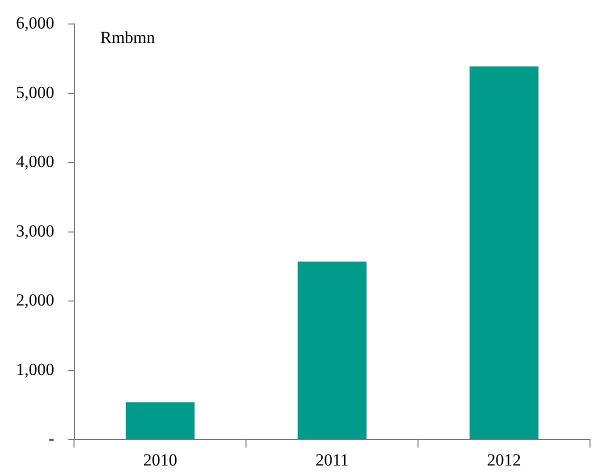 The height and width of the screenshot is (476, 600). Describe the element at coordinates (160, 460) in the screenshot. I see `x-tick-label: 2010` at that location.